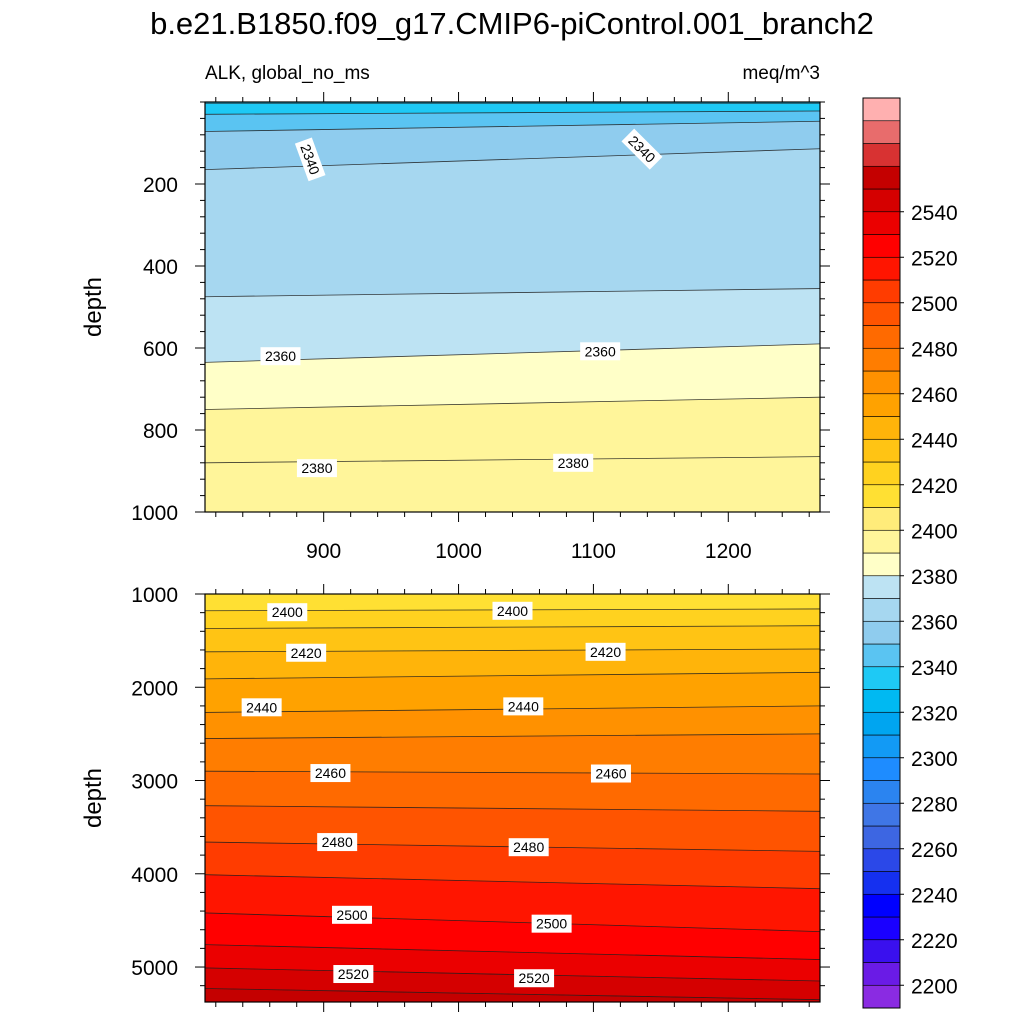 The height and width of the screenshot is (1024, 1024). I want to click on colorbar-label: 2360, so click(934, 622).